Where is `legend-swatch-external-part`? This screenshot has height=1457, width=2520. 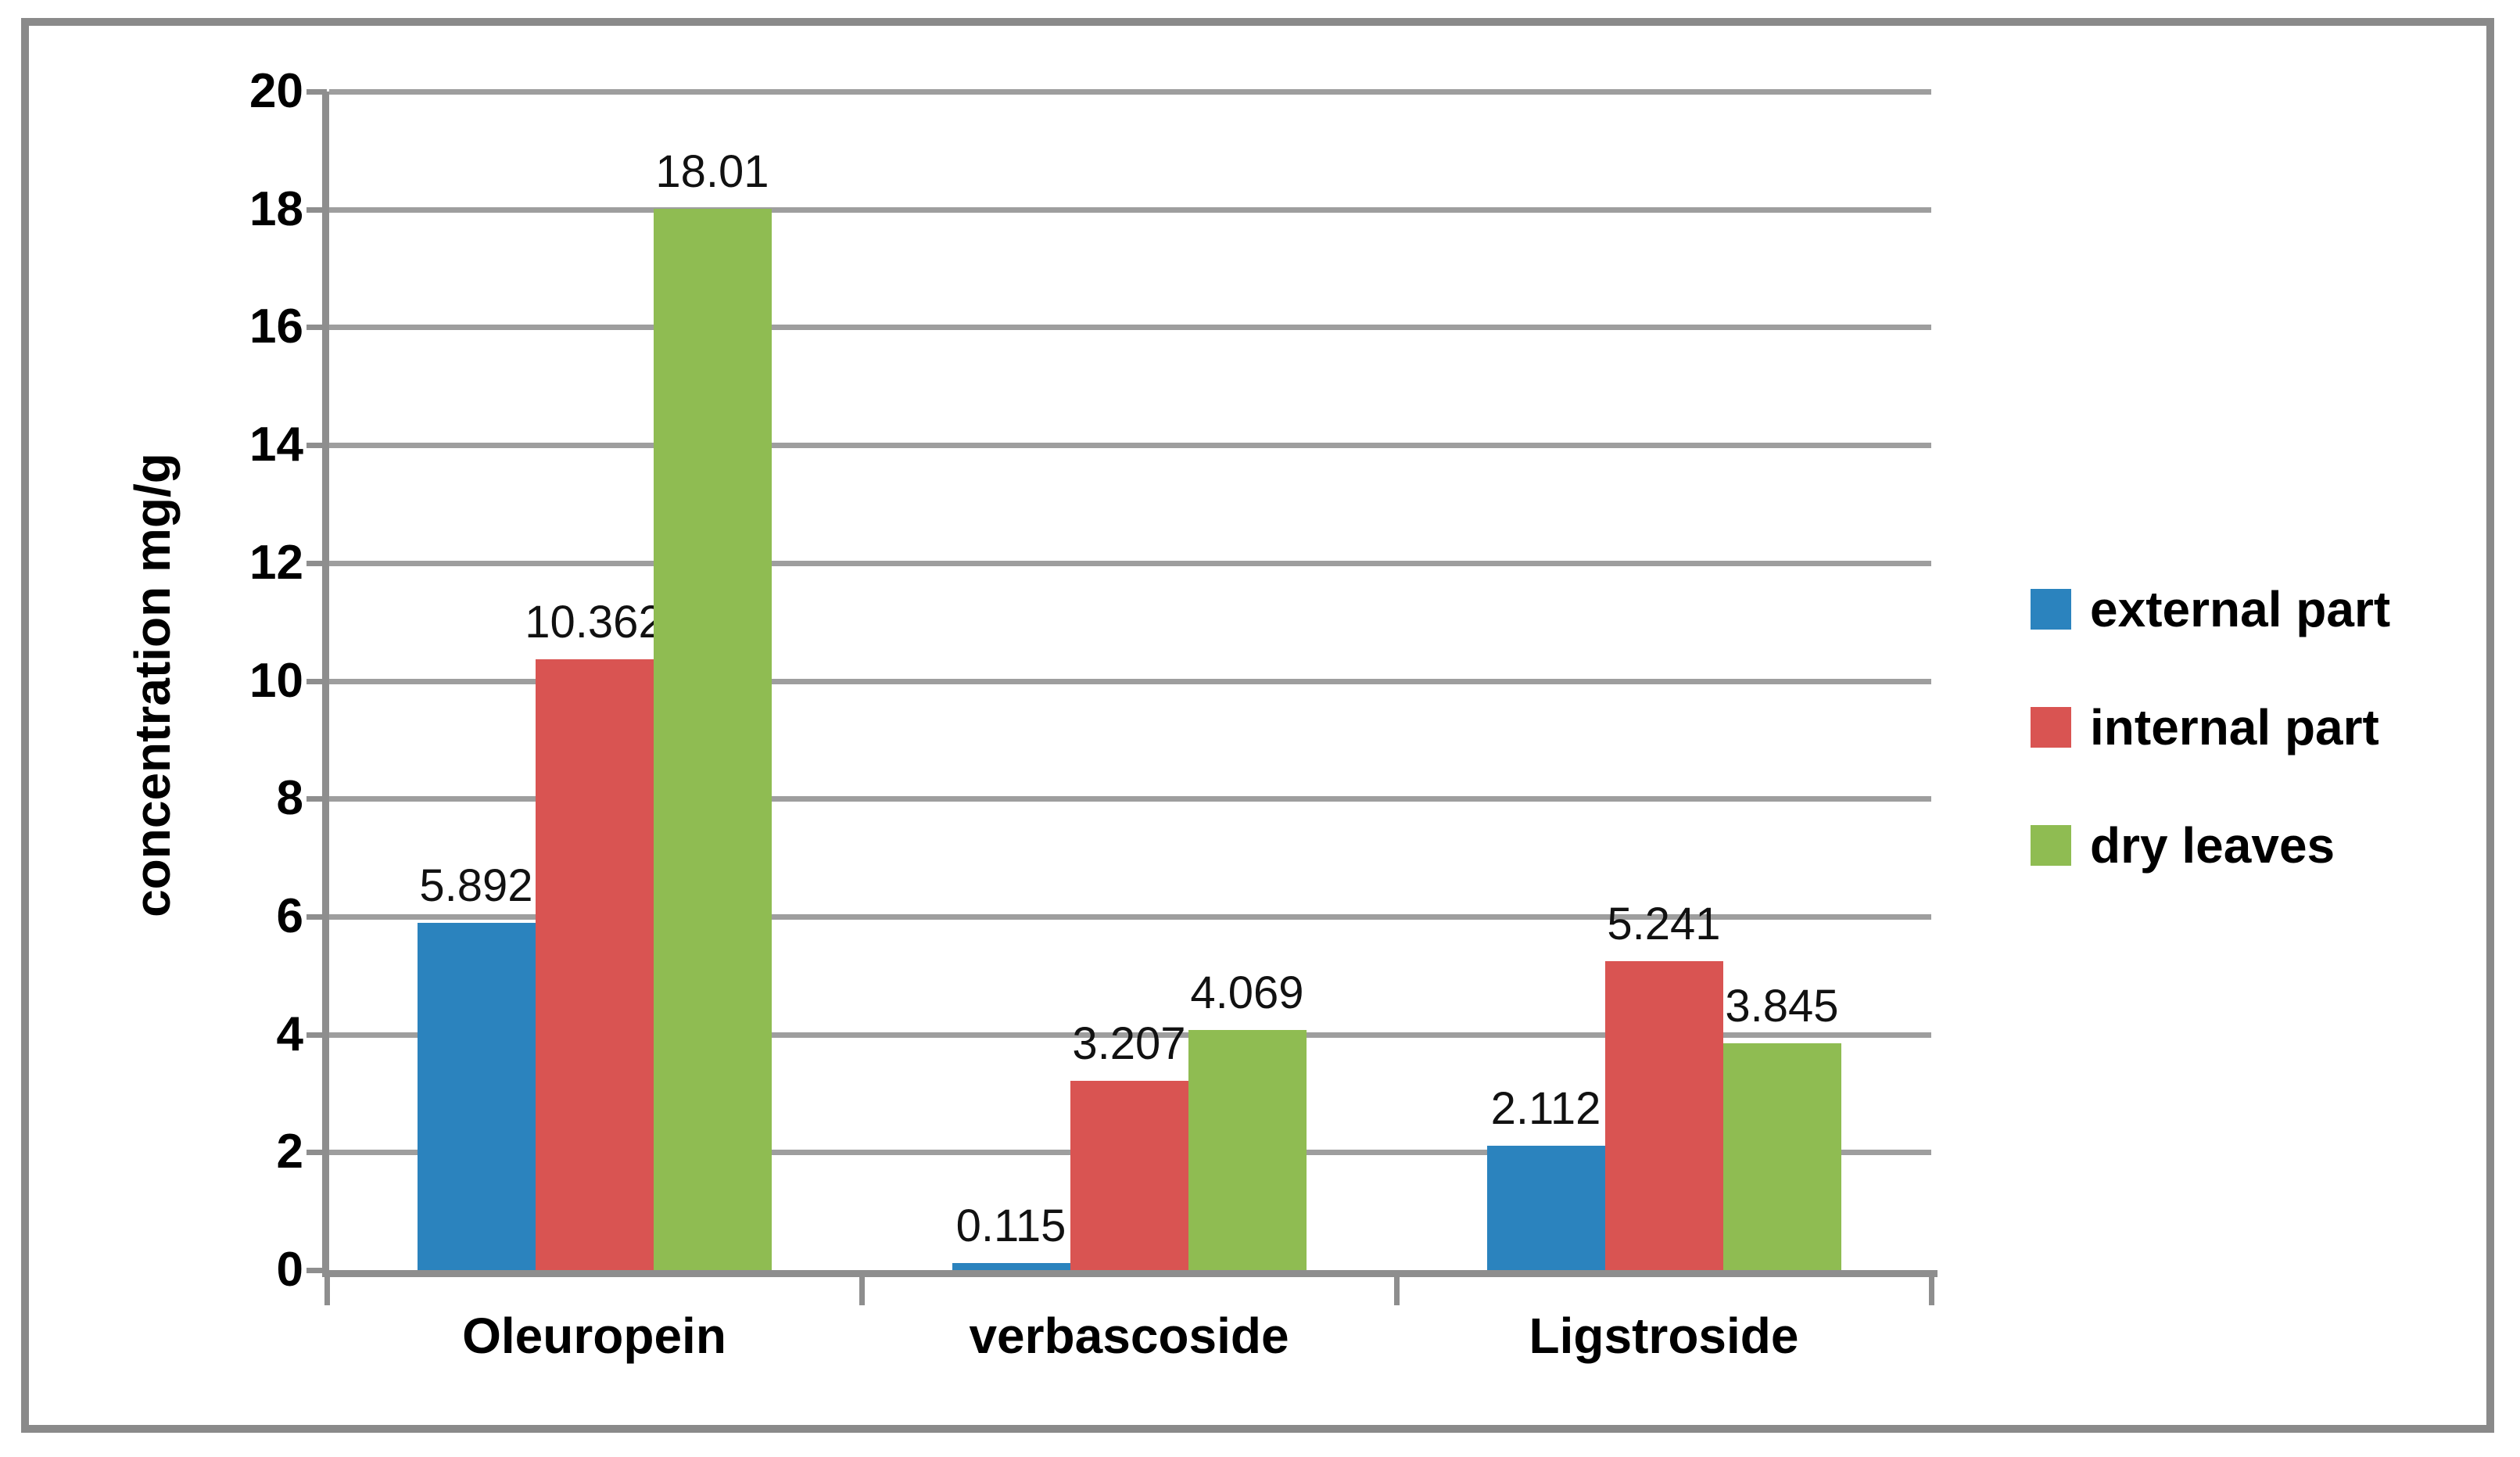 legend-swatch-external-part is located at coordinates (2051, 609).